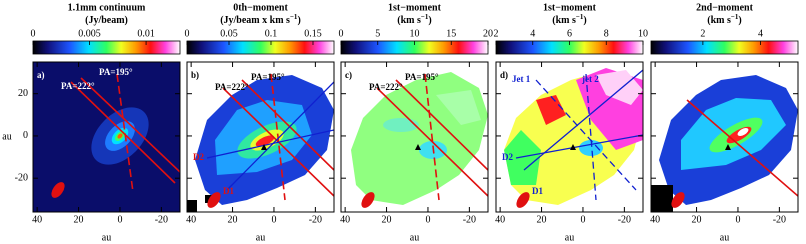  What do you see at coordinates (146, 33) in the screenshot?
I see `colorbar-tick-label: 0.01` at bounding box center [146, 33].